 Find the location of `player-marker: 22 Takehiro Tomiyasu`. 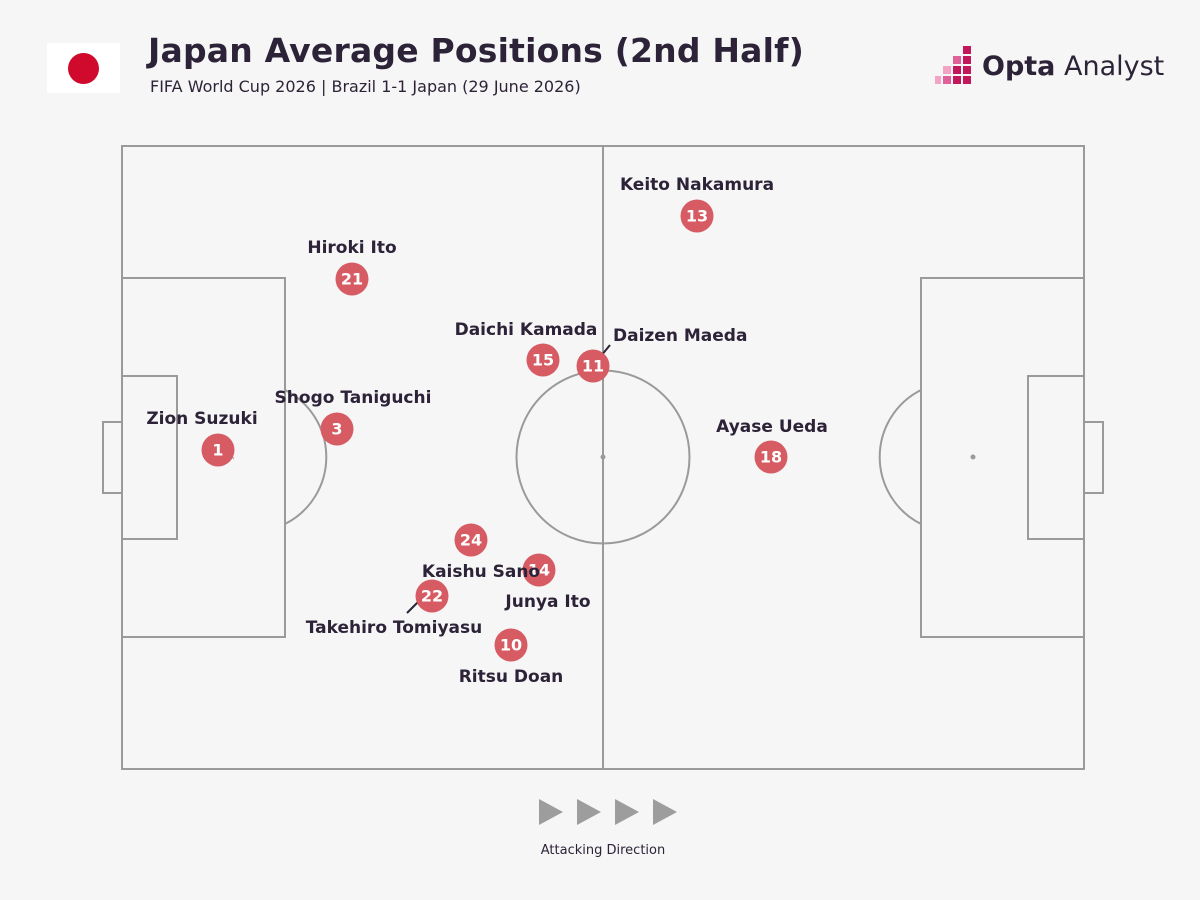

player-marker: 22 Takehiro Tomiyasu is located at coordinates (394, 608).